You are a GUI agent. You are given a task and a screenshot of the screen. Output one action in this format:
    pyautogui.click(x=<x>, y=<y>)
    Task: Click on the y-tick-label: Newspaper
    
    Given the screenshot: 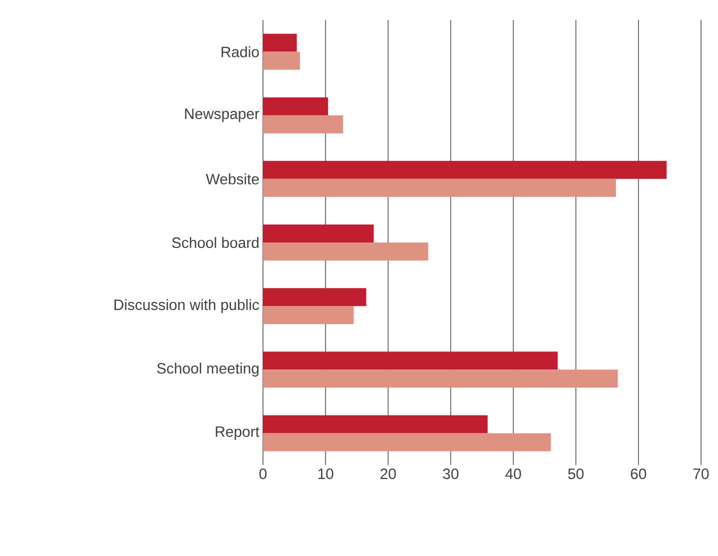 What is the action you would take?
    pyautogui.click(x=222, y=115)
    